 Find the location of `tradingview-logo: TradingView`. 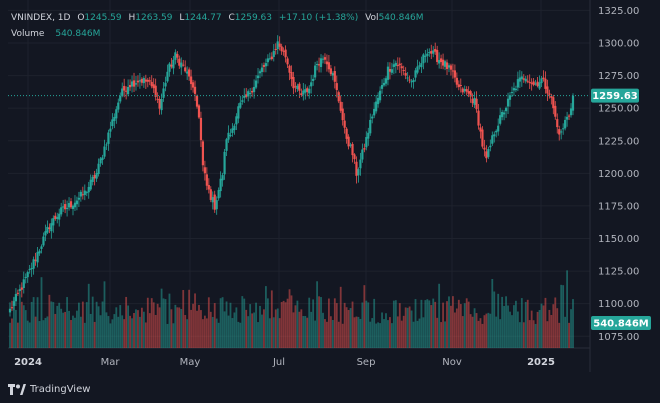

tradingview-logo: TradingView is located at coordinates (49, 389).